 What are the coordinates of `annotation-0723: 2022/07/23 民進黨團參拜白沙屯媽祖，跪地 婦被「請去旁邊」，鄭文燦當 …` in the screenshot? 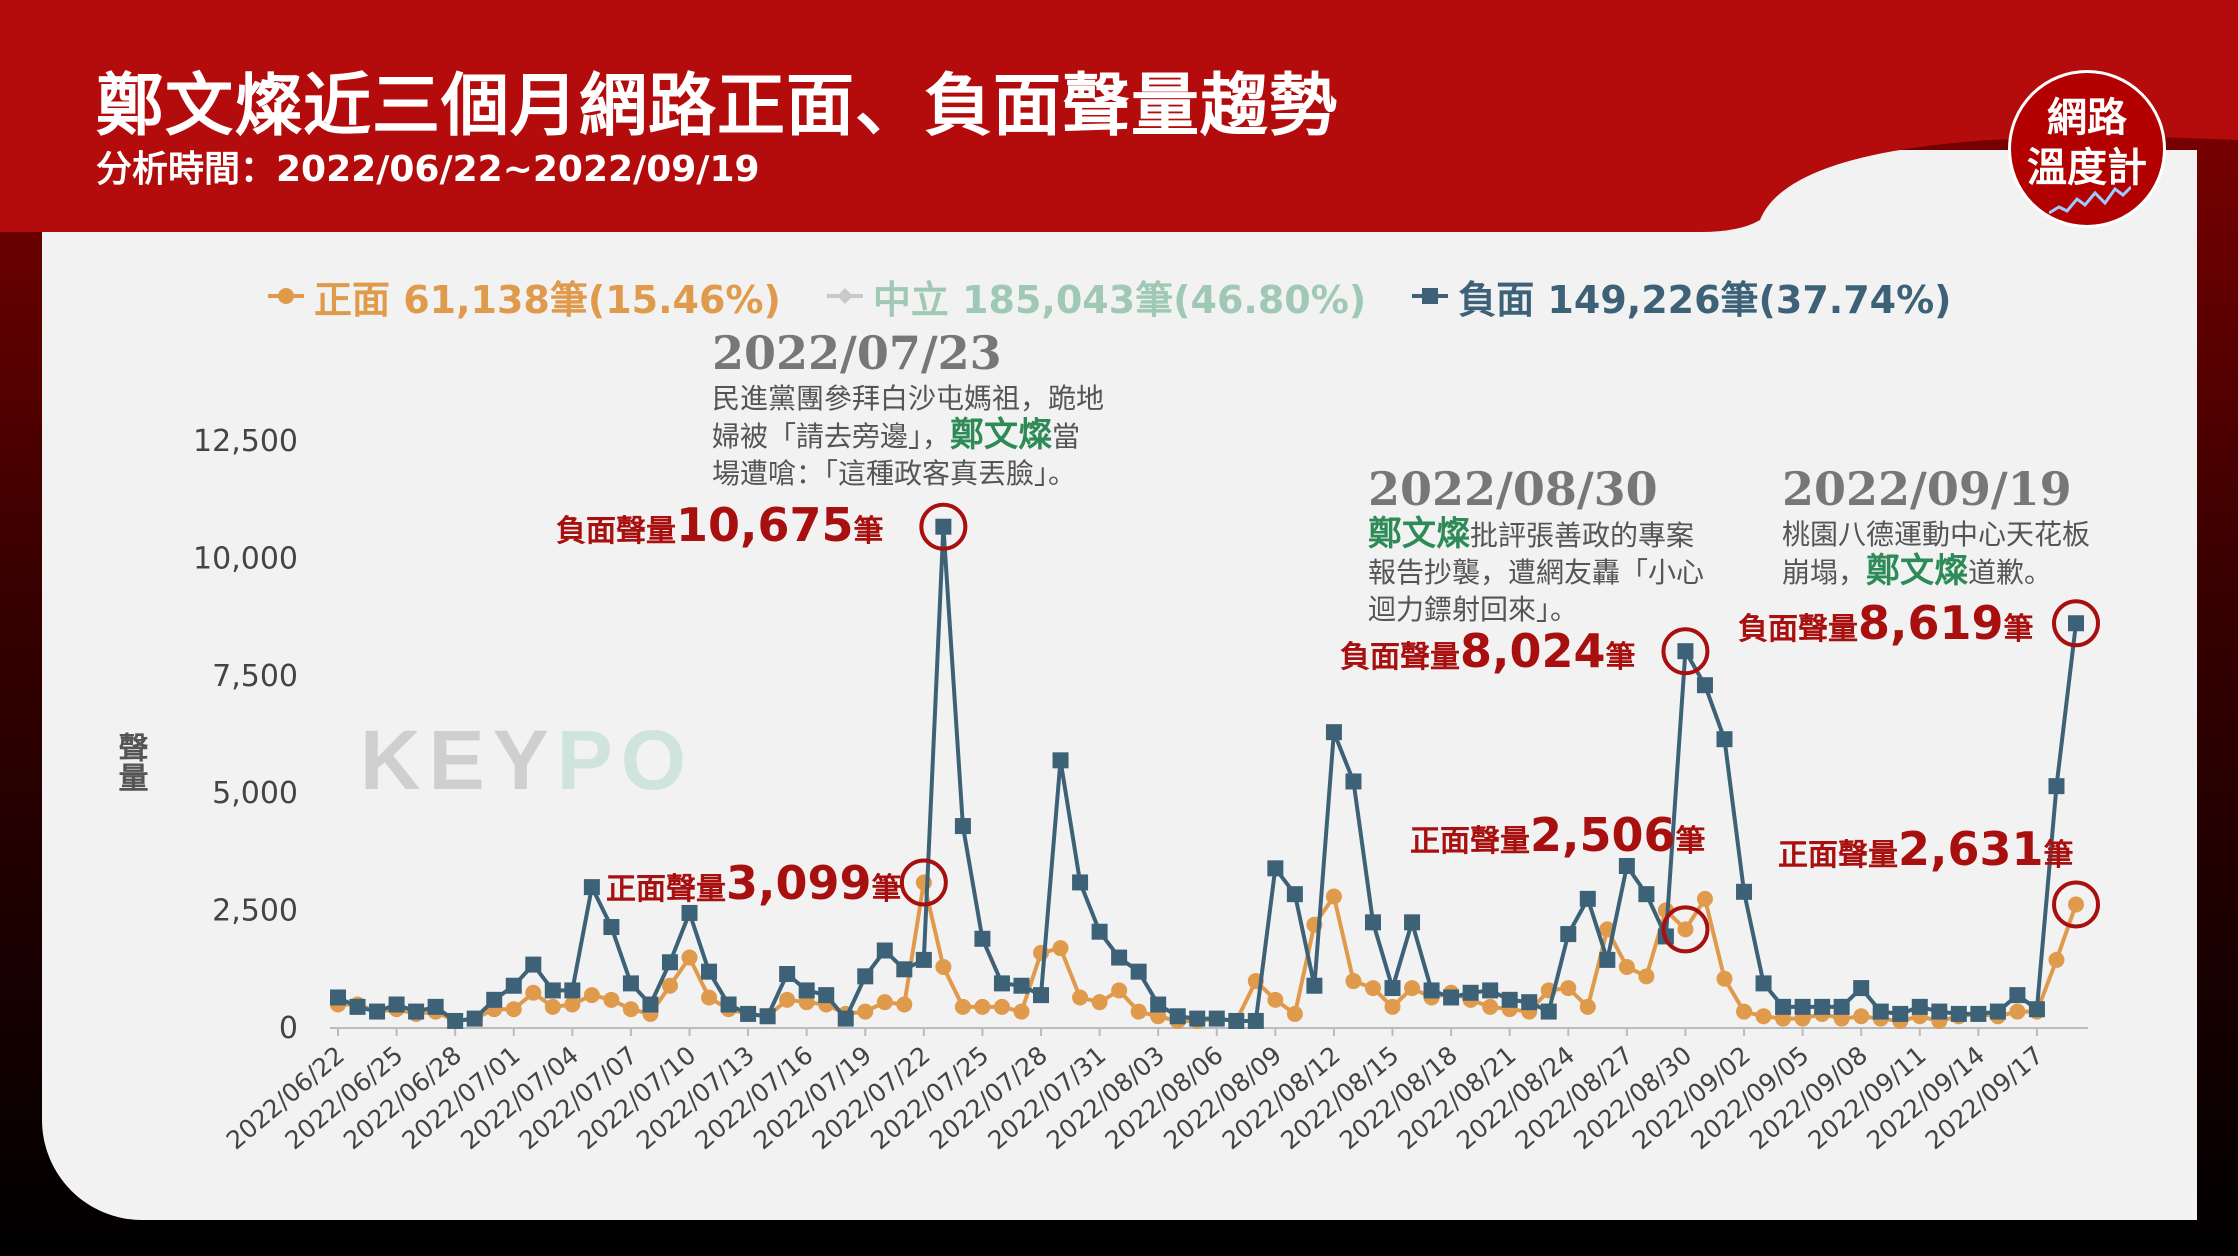 It's located at (908, 409).